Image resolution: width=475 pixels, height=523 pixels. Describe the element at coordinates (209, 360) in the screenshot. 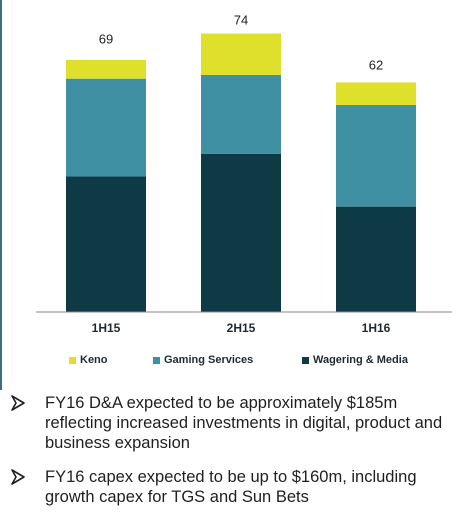

I see `legend-label-gaming-services: Gaming Services` at that location.